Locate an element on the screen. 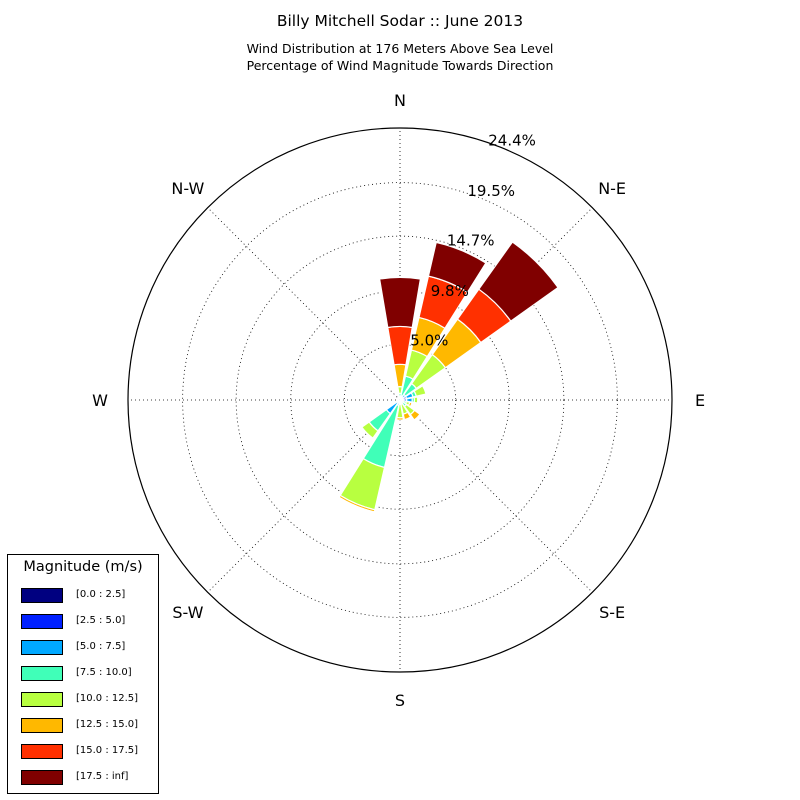 The image size is (800, 800). legend-label: [7.5 : 10.0] is located at coordinates (104, 672).